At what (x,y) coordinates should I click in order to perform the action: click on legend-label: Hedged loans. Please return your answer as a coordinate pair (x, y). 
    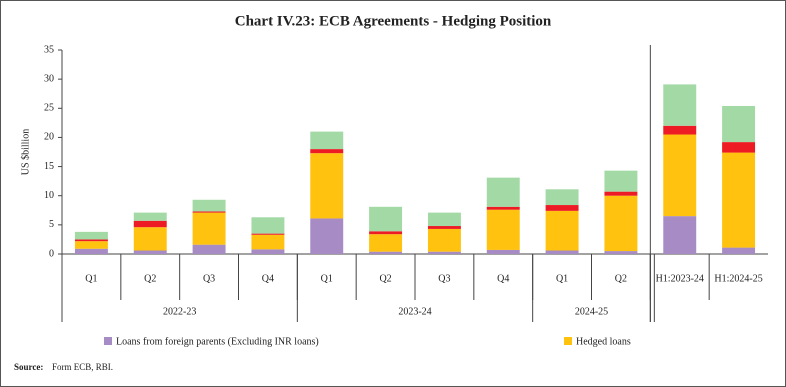
    Looking at the image, I should click on (603, 341).